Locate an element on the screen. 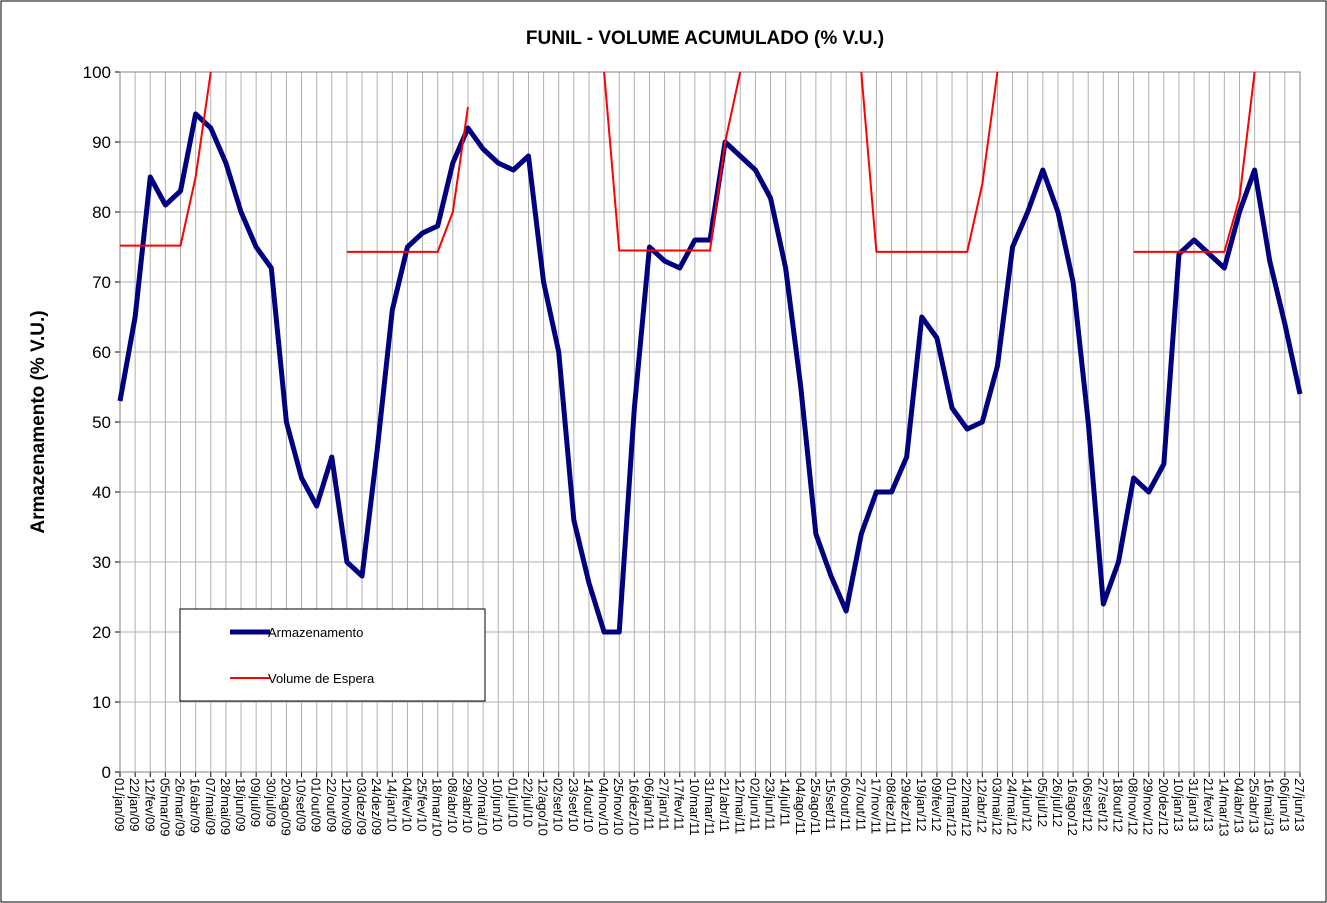  x-tick-label: 23/jun/11 is located at coordinates (770, 804).